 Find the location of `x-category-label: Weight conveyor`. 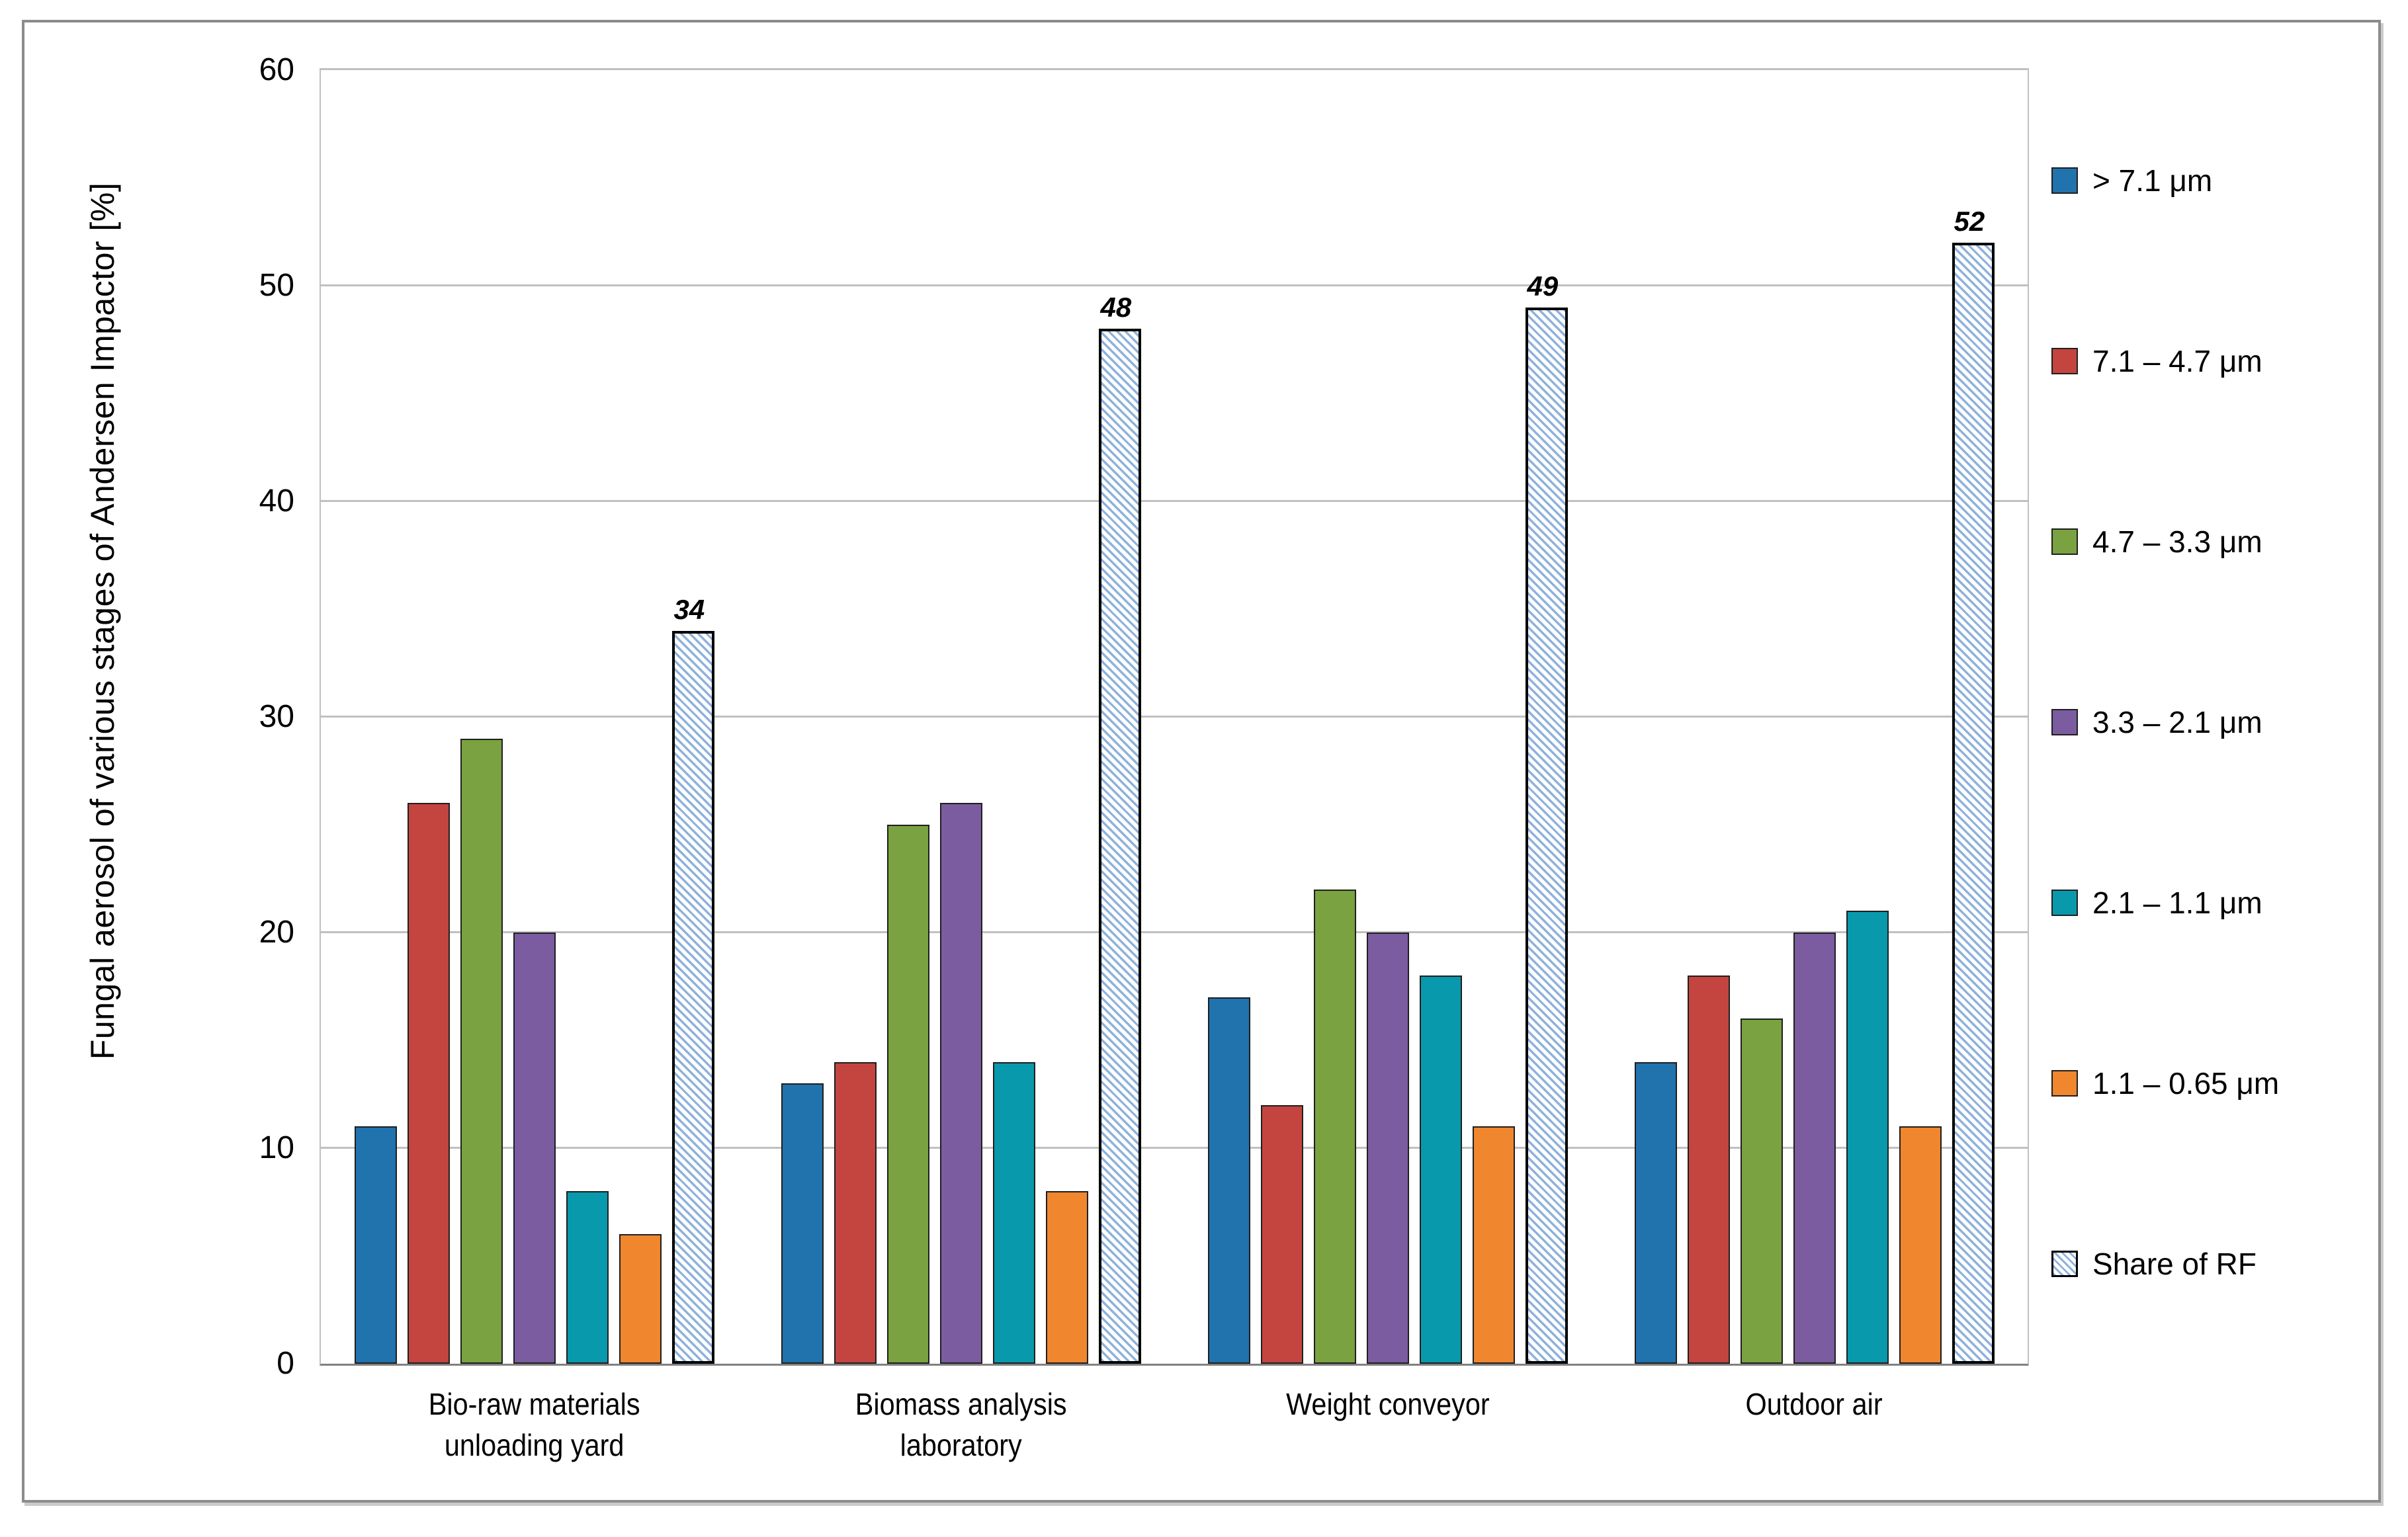

x-category-label: Weight conveyor is located at coordinates (1388, 1404).